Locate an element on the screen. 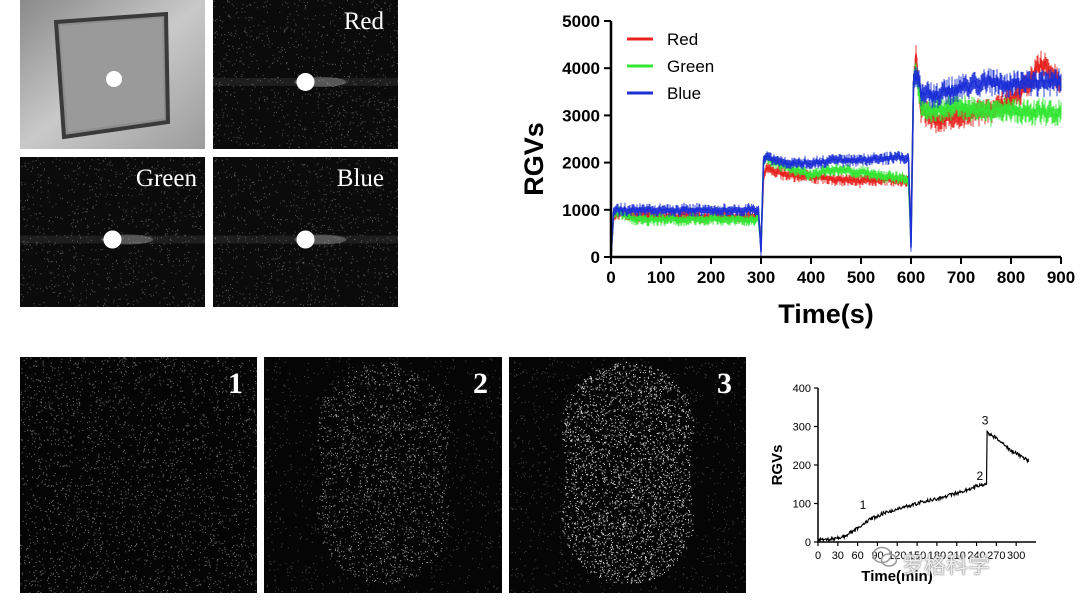 The height and width of the screenshot is (607, 1080). image-green: Green is located at coordinates (112, 232).